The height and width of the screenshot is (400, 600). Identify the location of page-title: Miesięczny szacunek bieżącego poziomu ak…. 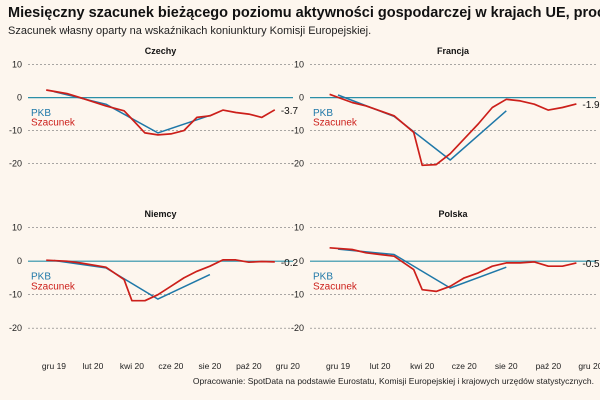
(304, 13).